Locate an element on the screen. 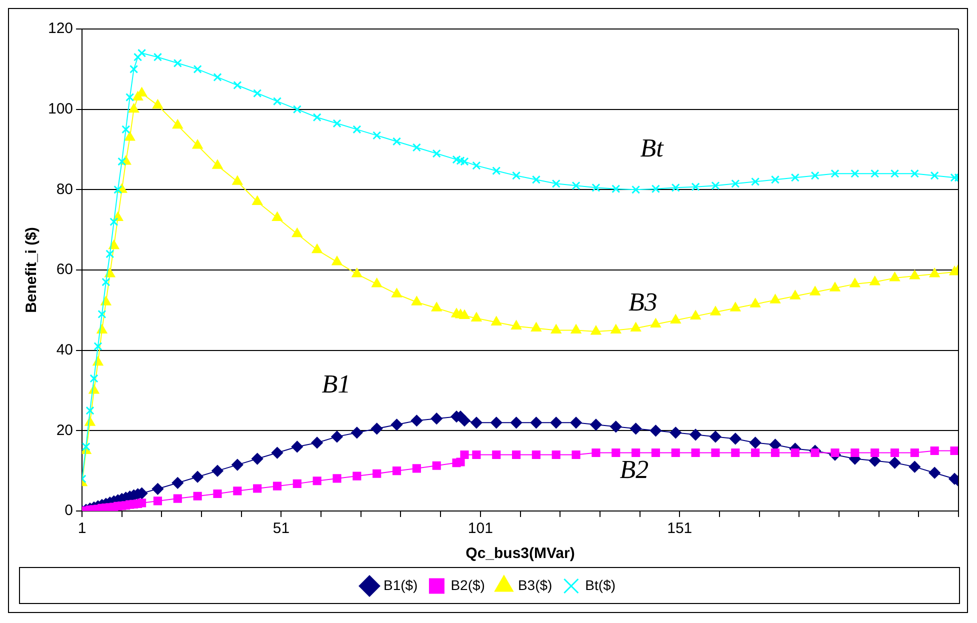 The image size is (977, 623). y-tick-label: 40 is located at coordinates (65, 349).